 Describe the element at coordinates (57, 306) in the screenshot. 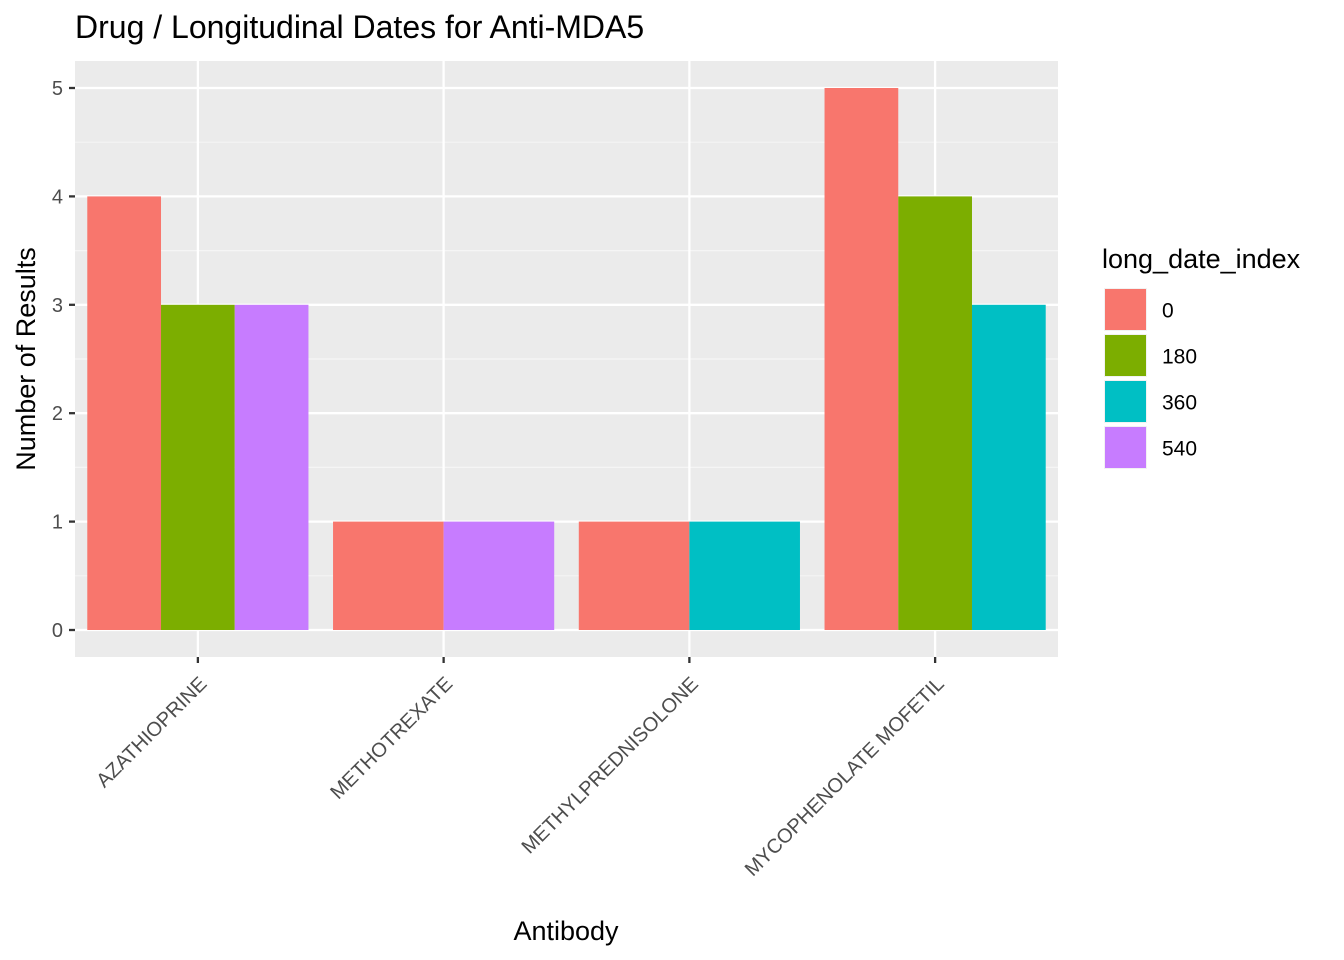

I see `y-tick-label: 3` at that location.